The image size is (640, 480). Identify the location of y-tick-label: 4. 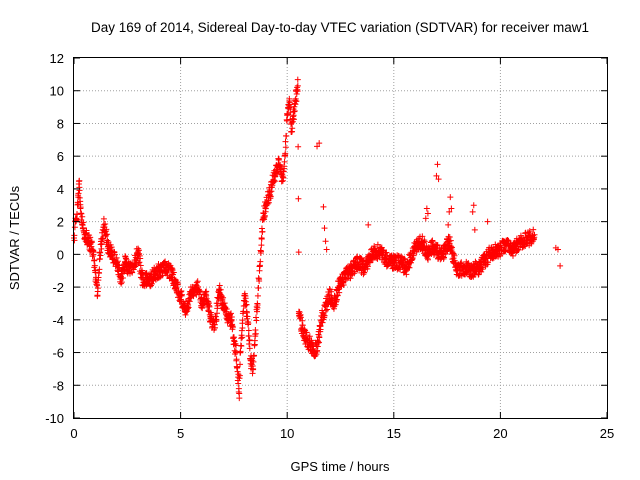
(60, 189).